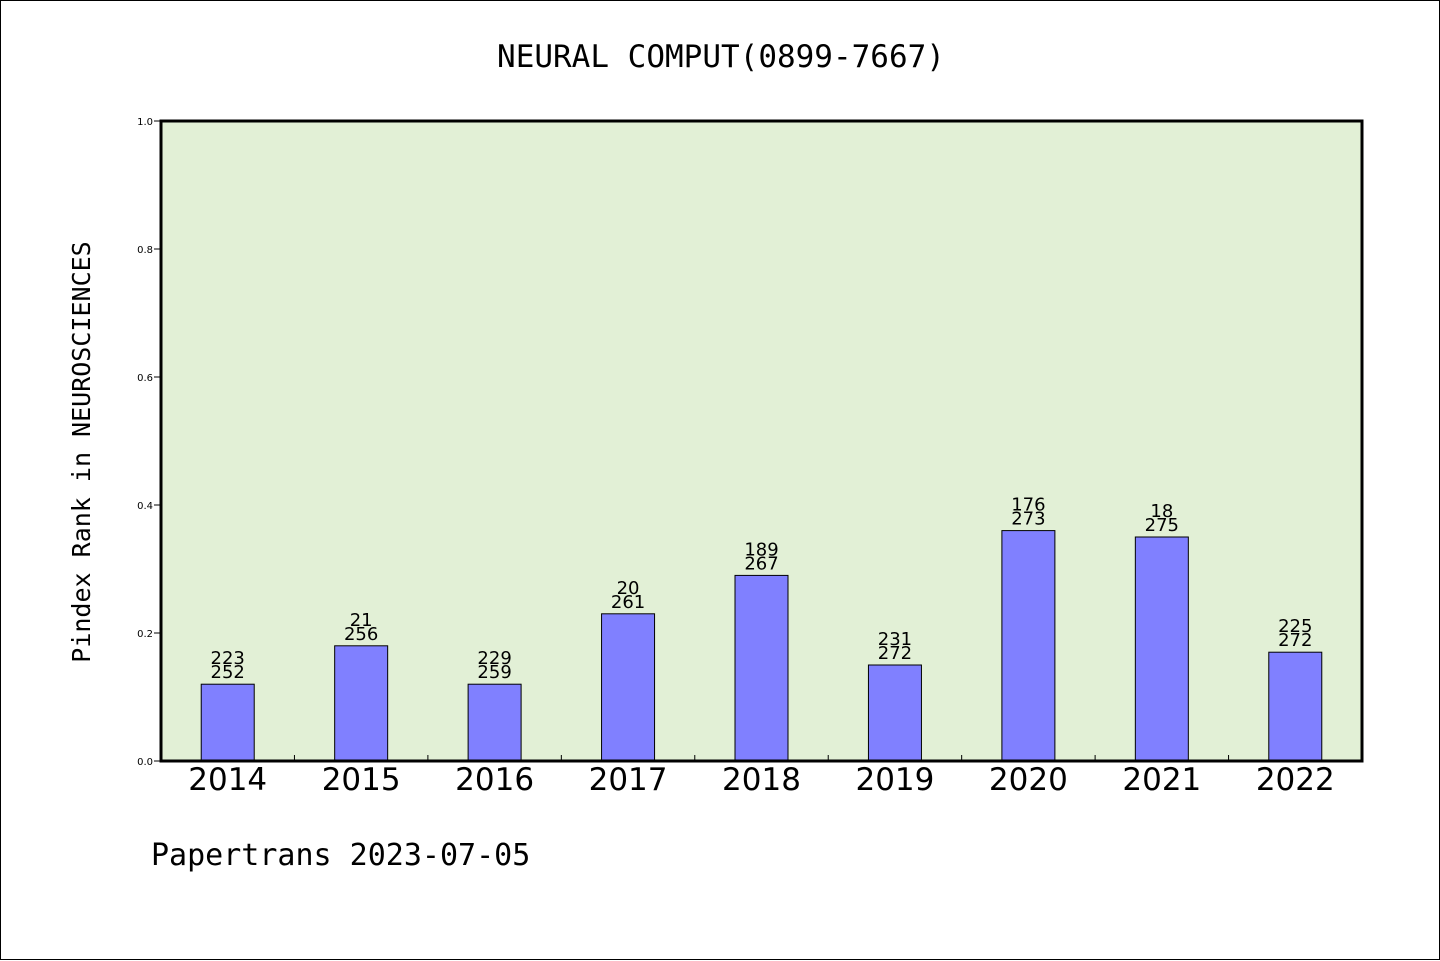  I want to click on bar-rank-label: 21, so click(361, 620).